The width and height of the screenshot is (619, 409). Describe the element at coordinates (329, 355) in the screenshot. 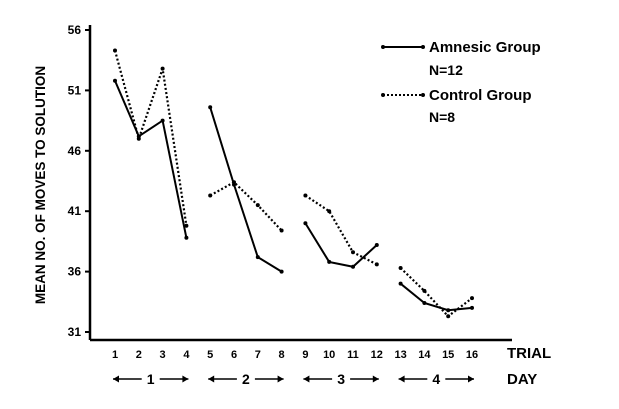

I see `x-tick-label: 10` at that location.